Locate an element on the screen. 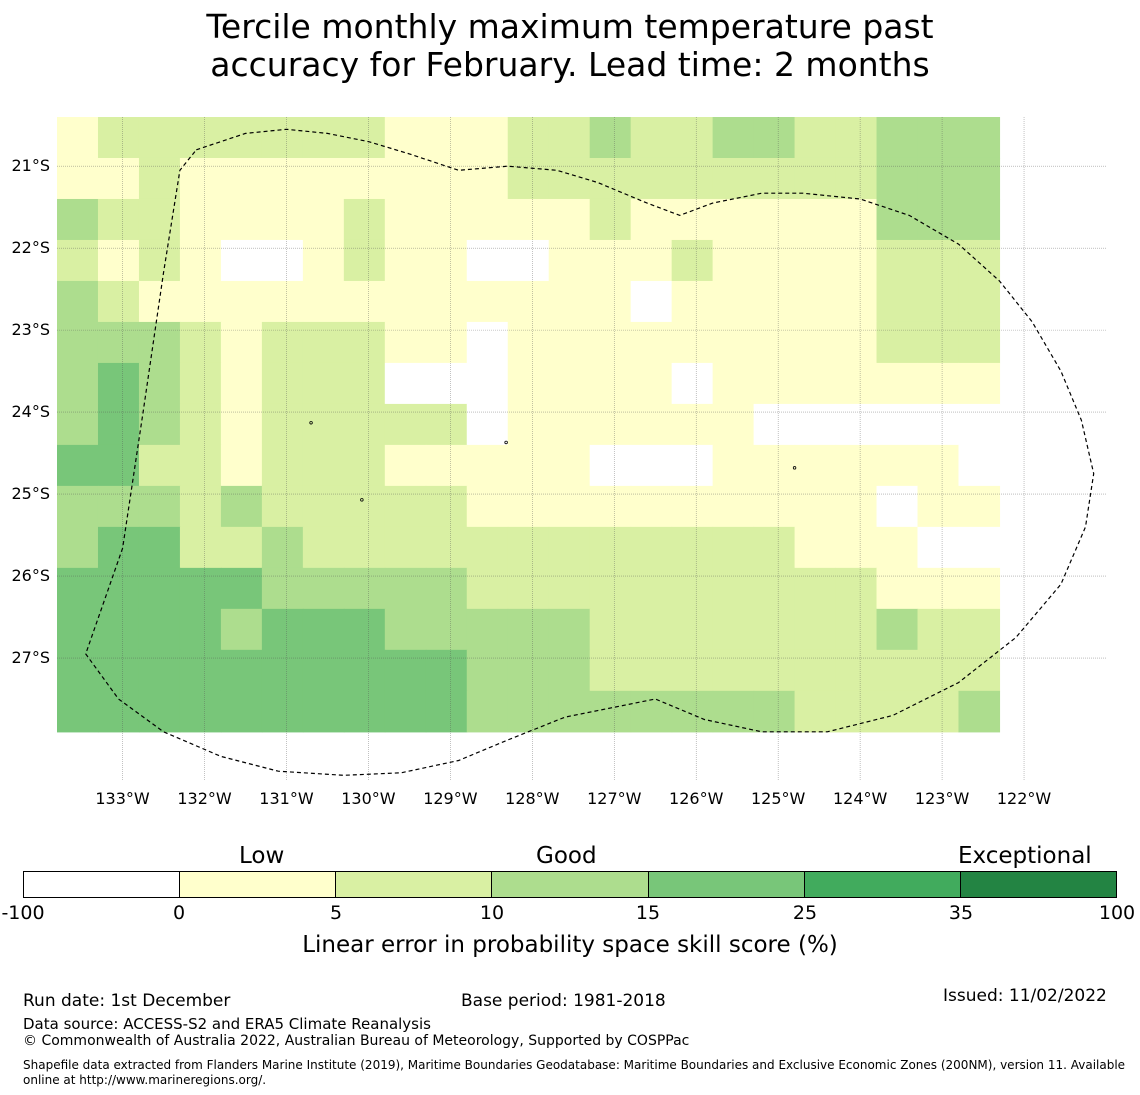  longitude-label: 133°W is located at coordinates (122, 798).